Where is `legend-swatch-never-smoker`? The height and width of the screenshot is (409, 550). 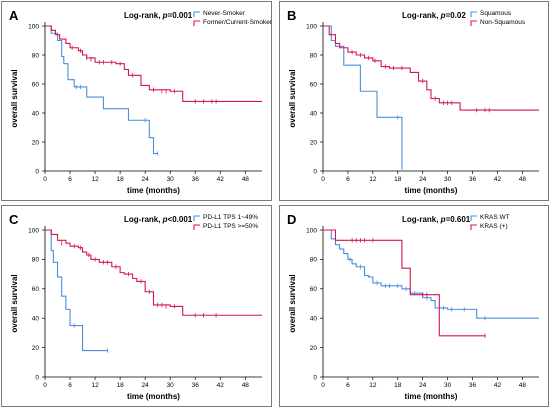
legend-swatch-never-smoker is located at coordinates (196, 14).